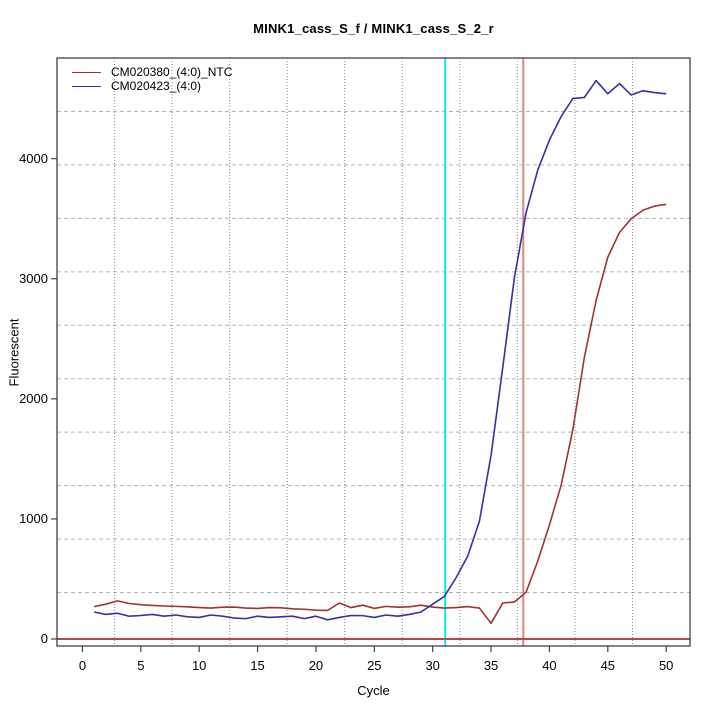 The width and height of the screenshot is (720, 720). What do you see at coordinates (33, 518) in the screenshot?
I see `y-tick-label: 1000` at bounding box center [33, 518].